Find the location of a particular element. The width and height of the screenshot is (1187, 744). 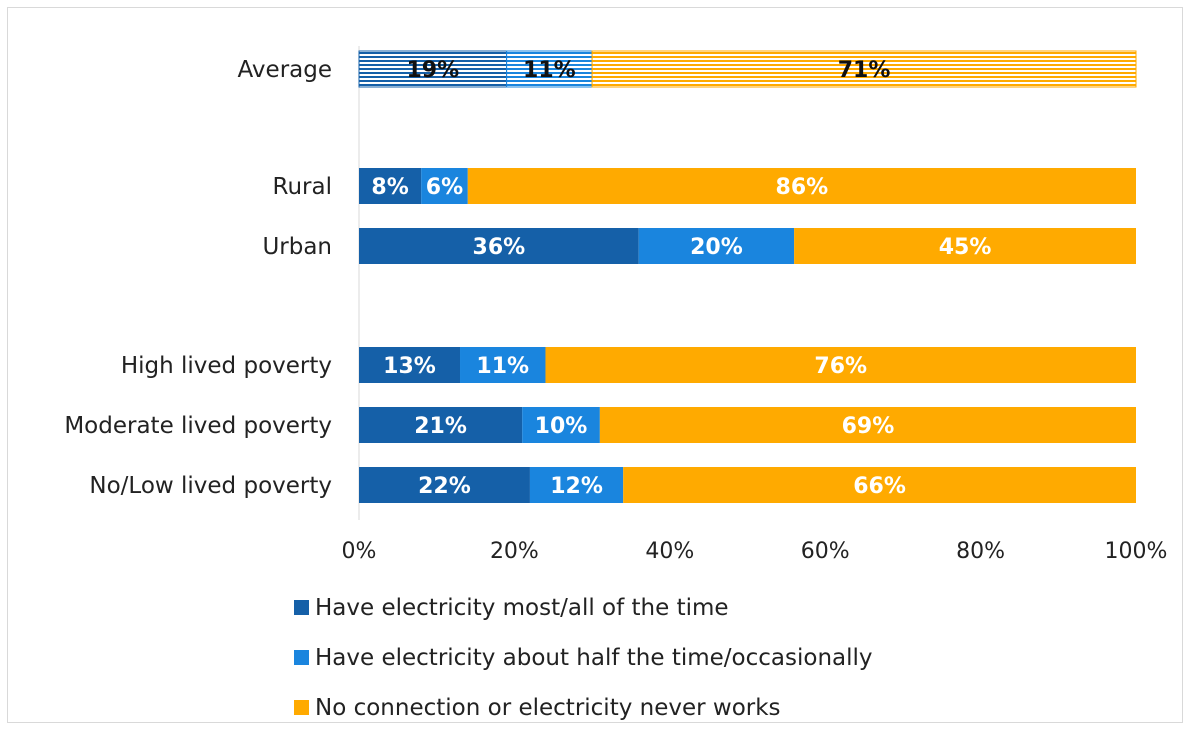

data-label: 12% is located at coordinates (576, 486).